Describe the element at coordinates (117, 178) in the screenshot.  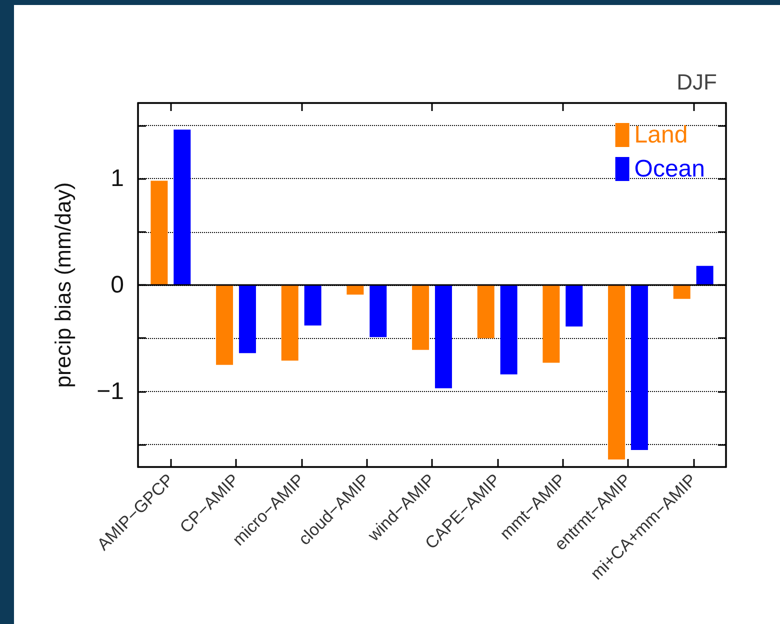
I see `y-tick-label: 1` at that location.